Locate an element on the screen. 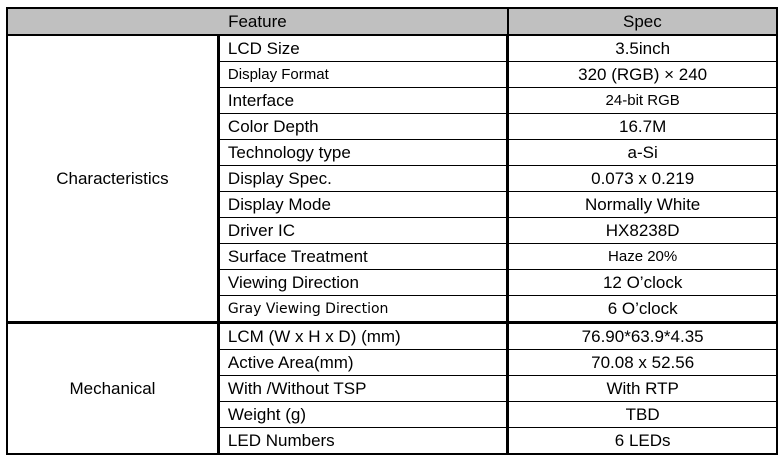 The width and height of the screenshot is (784, 459). feature-cell: Driver IC is located at coordinates (362, 230).